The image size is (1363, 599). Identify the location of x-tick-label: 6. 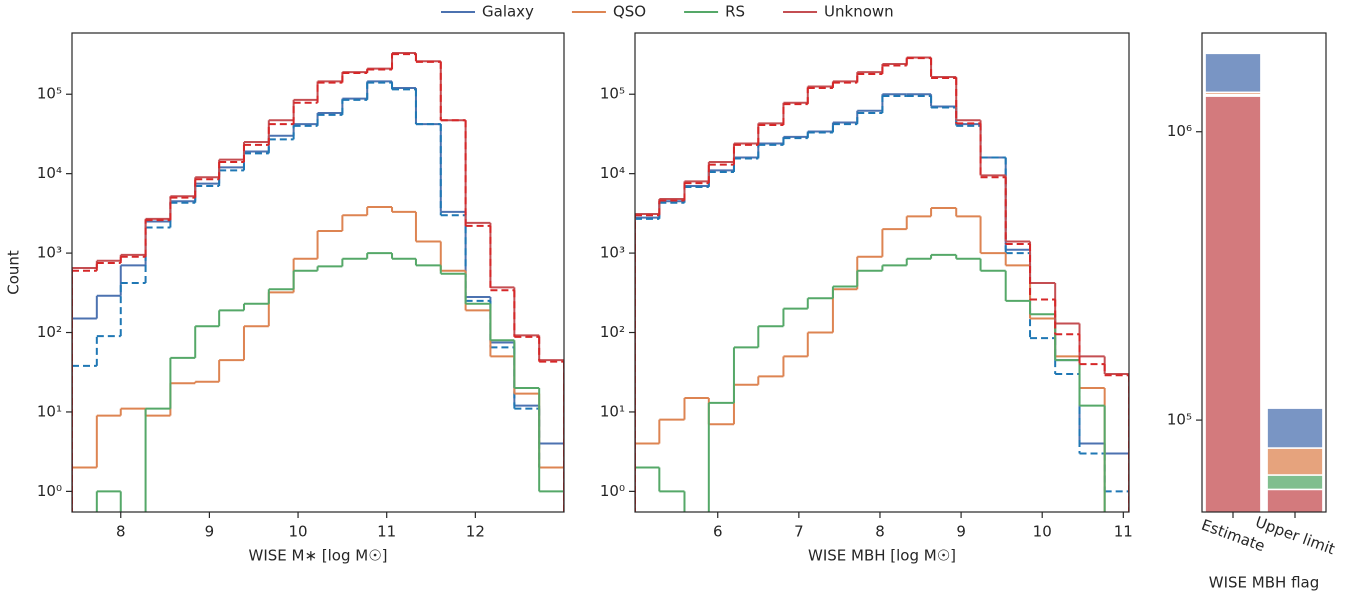
(718, 532).